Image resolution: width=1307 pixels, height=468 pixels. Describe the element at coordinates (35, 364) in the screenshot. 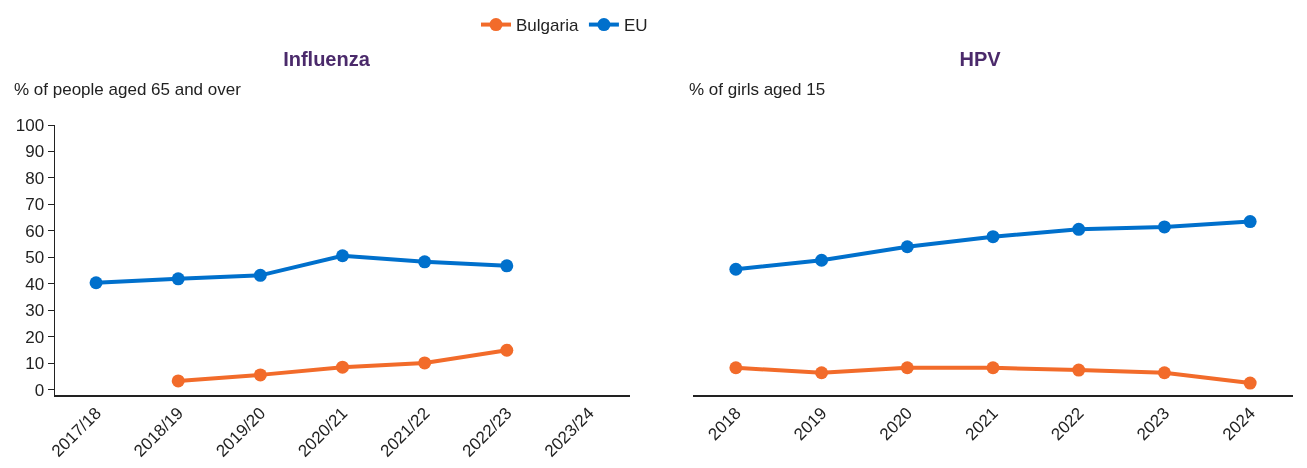

I see `y-tick-label: 10` at that location.